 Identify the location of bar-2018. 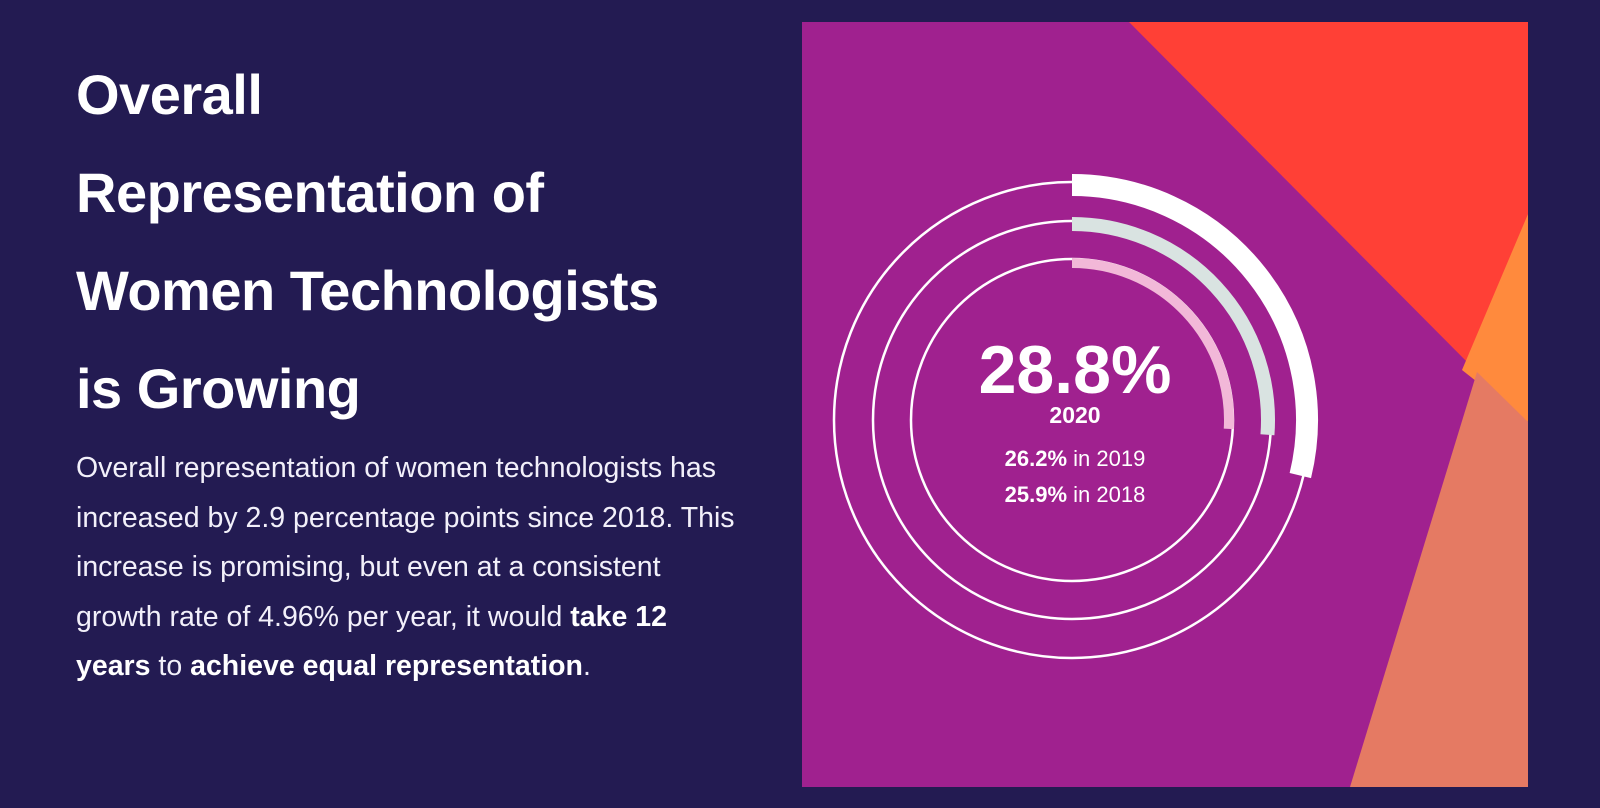
(1152, 344).